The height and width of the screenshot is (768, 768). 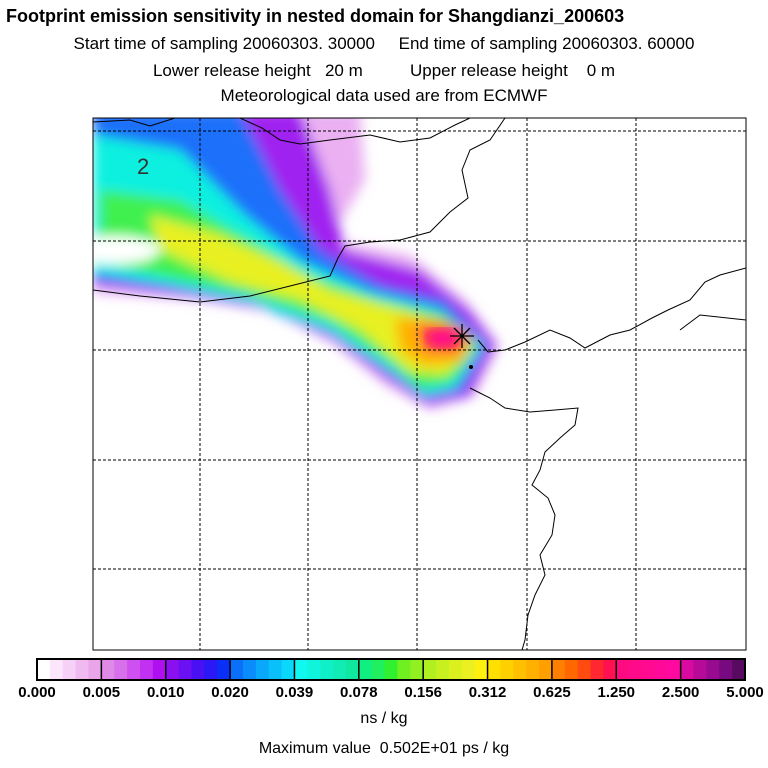 What do you see at coordinates (165, 692) in the screenshot?
I see `colorbar-tick-label: 0.010` at bounding box center [165, 692].